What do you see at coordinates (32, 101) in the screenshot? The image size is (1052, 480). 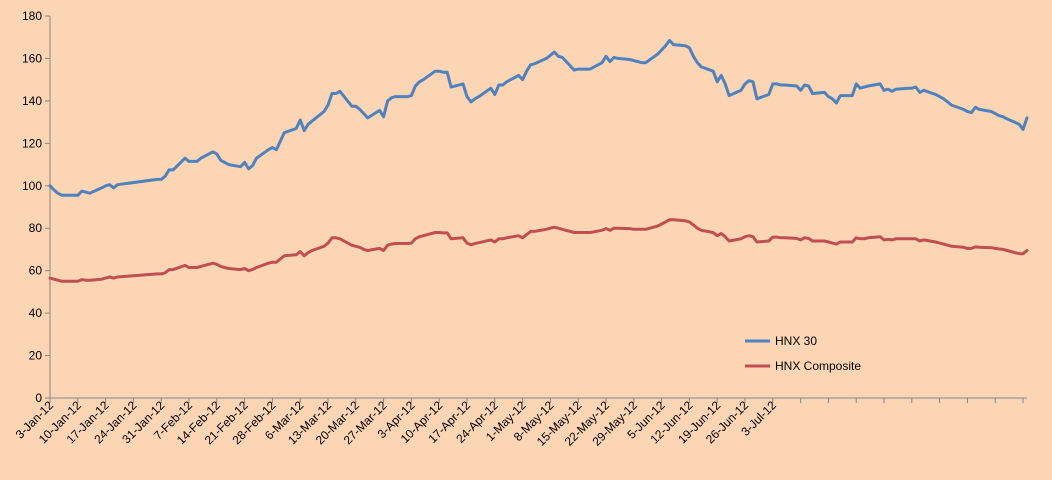 I see `y-tick-label: 140` at bounding box center [32, 101].